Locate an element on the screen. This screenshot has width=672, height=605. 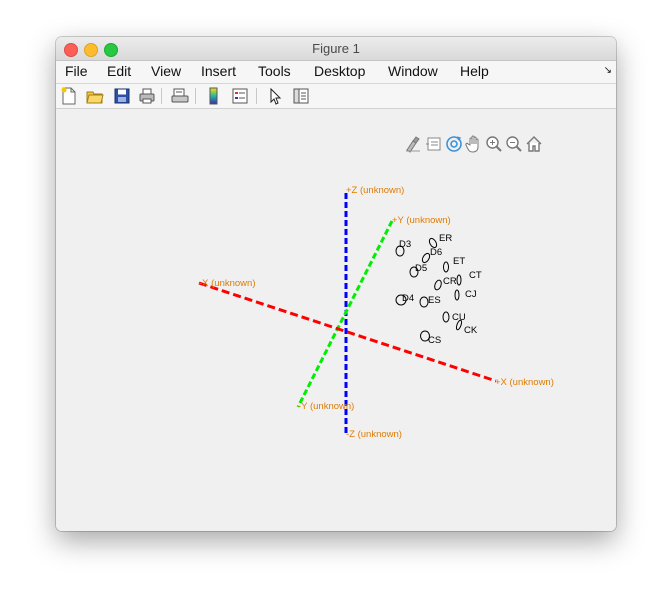
plus-x-axis-label: +X (unknown) is located at coordinates (524, 382).